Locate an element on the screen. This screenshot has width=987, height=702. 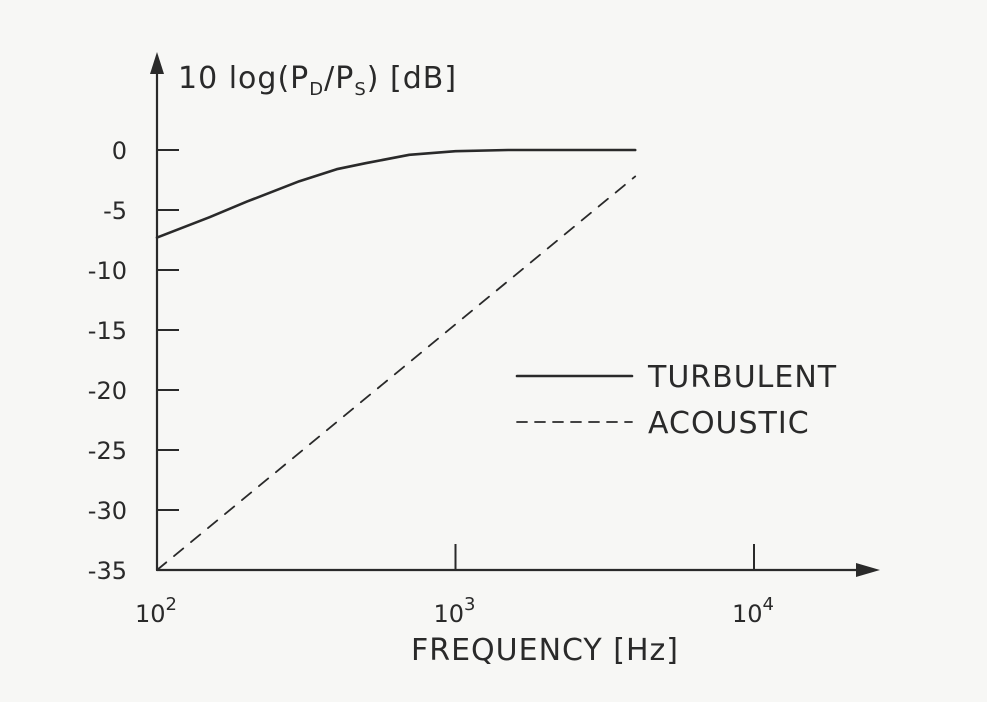
y-axis-label: 10 log(PD/PS) [dB] is located at coordinates (317, 80).